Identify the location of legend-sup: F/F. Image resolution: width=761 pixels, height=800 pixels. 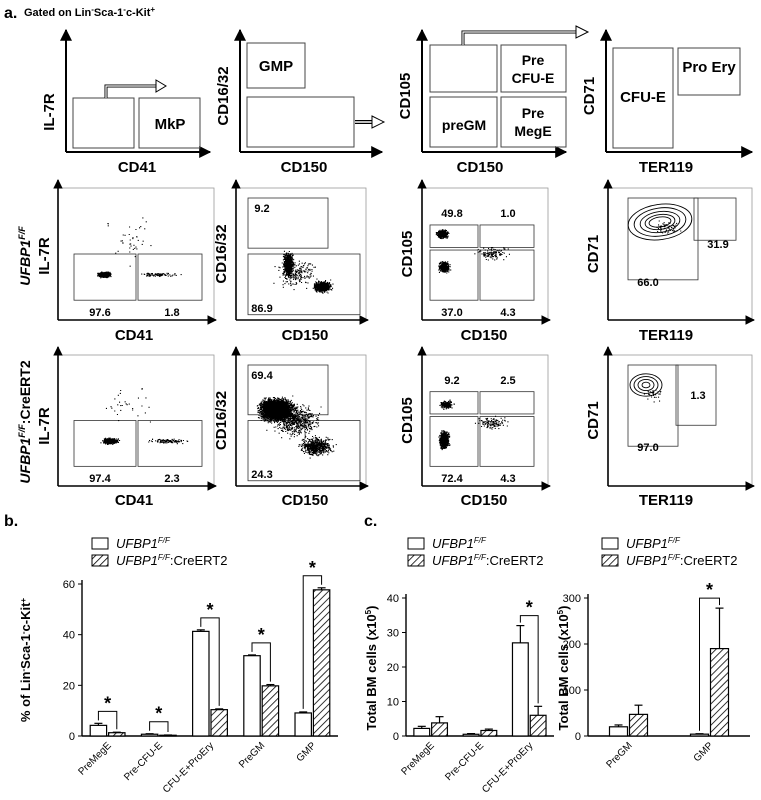
(674, 540).